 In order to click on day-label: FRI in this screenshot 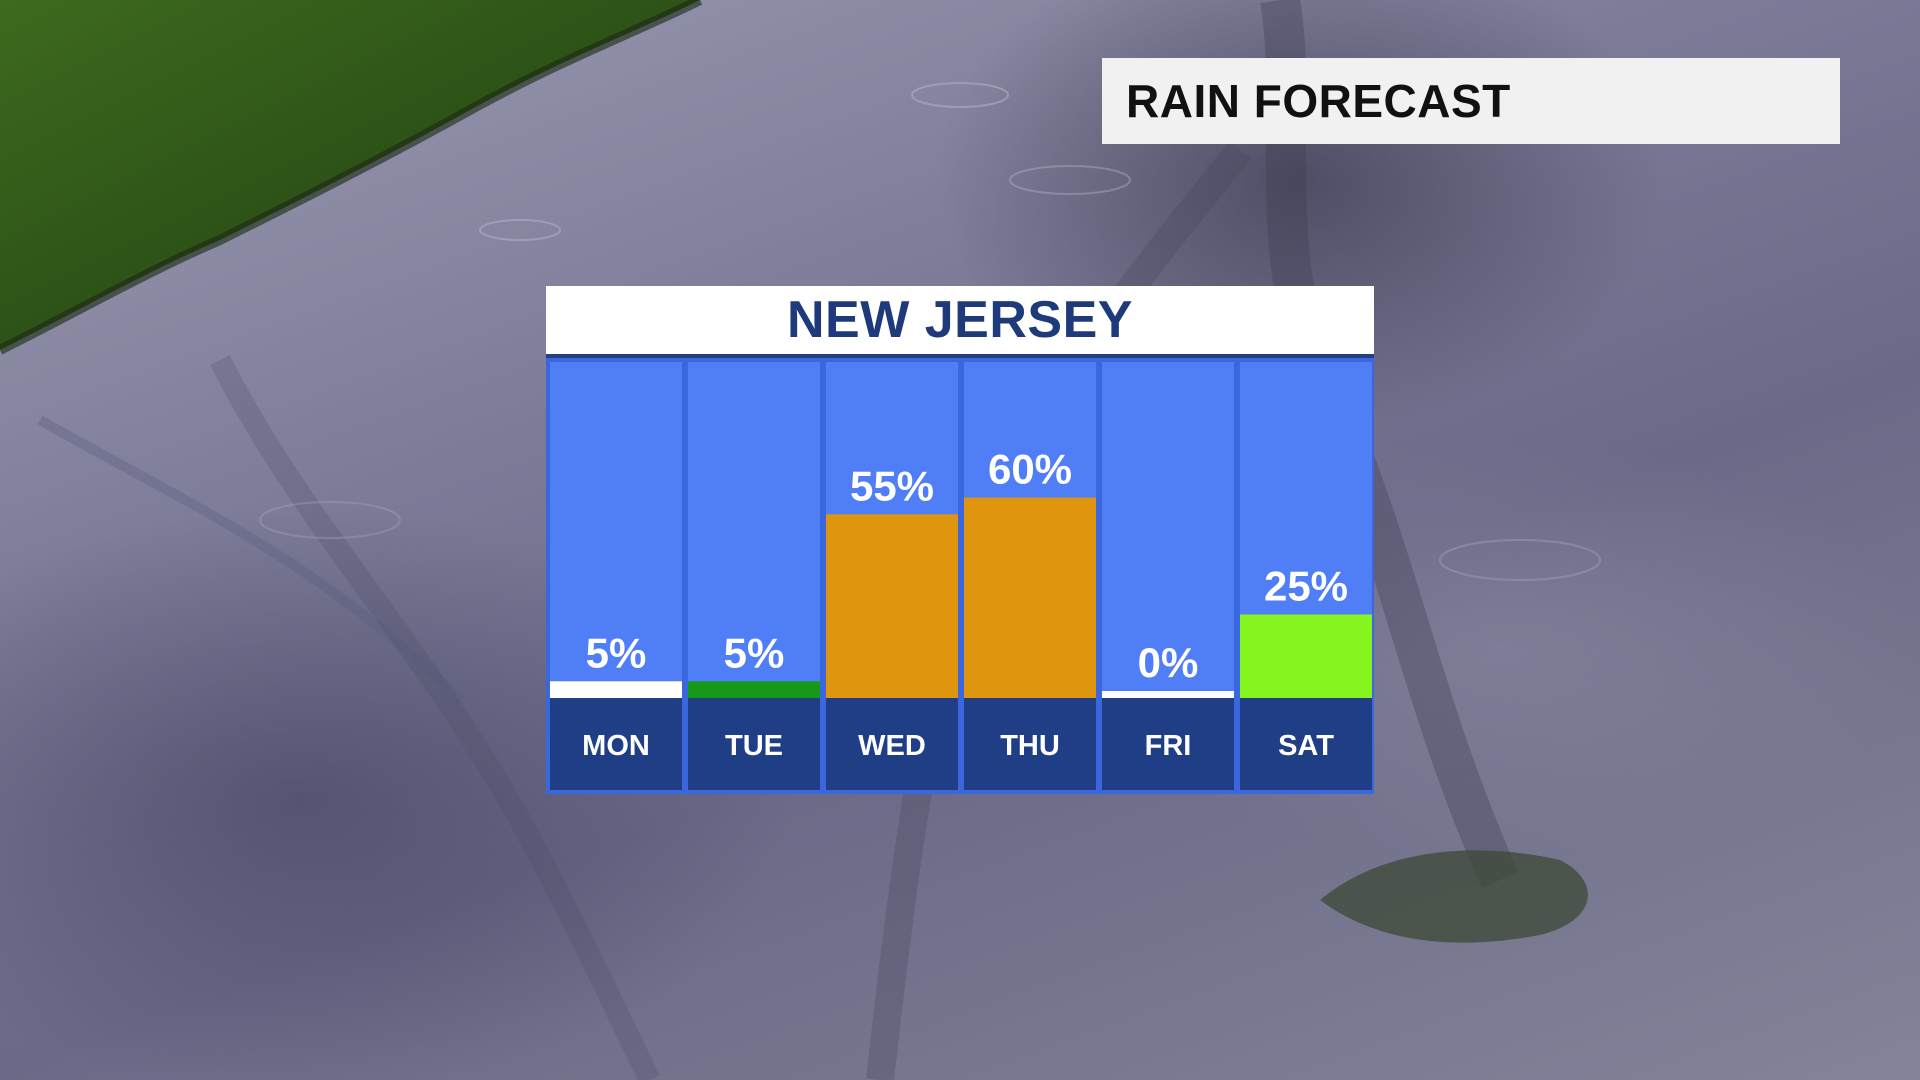, I will do `click(1168, 746)`.